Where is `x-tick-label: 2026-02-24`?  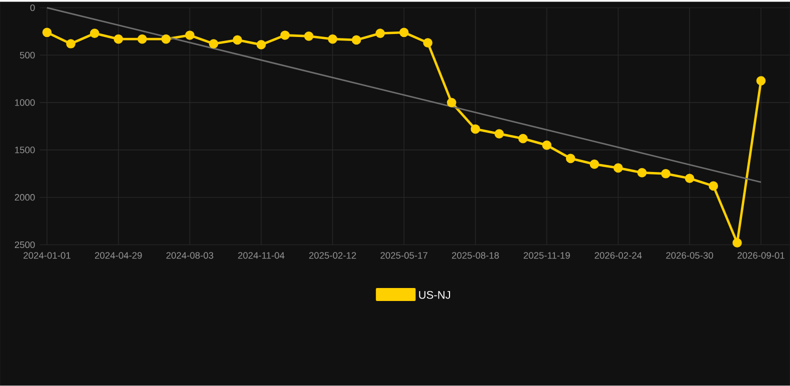 x-tick-label: 2026-02-24 is located at coordinates (618, 255).